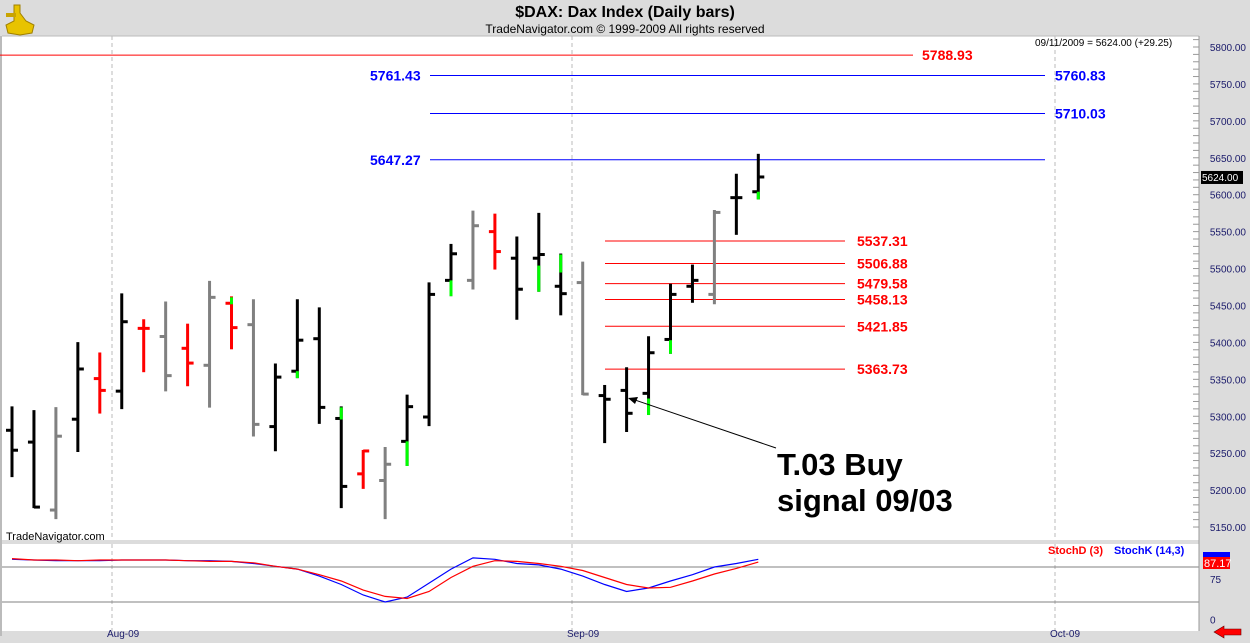 The width and height of the screenshot is (1250, 643). Describe the element at coordinates (1065, 634) in the screenshot. I see `x-tick-label: Oct-09` at that location.